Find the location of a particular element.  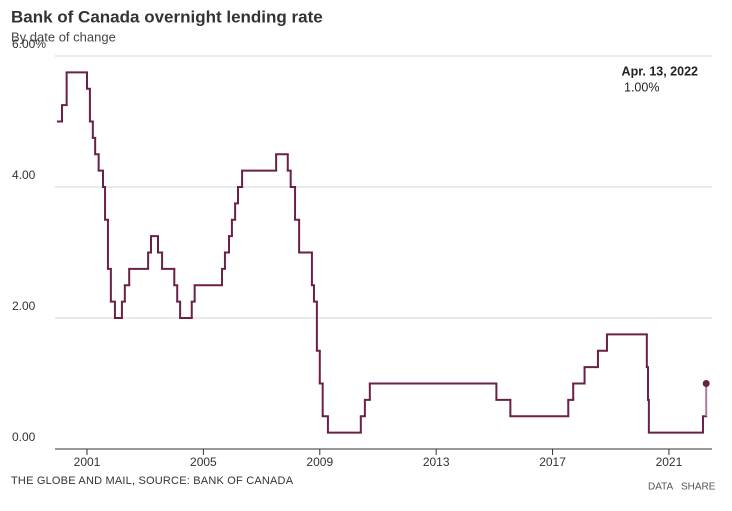

x-tick-label: 2013 is located at coordinates (436, 462).